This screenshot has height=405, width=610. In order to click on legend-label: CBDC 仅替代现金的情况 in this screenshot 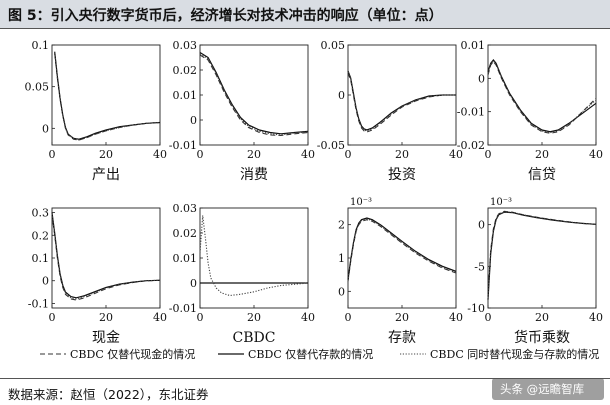, I will do `click(132, 354)`.